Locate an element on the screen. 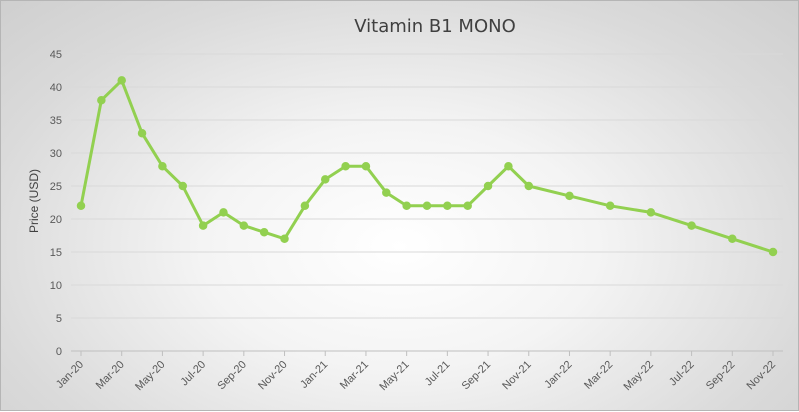 This screenshot has width=799, height=412. x-tick-label-mar-22: Mar-22 is located at coordinates (598, 375).